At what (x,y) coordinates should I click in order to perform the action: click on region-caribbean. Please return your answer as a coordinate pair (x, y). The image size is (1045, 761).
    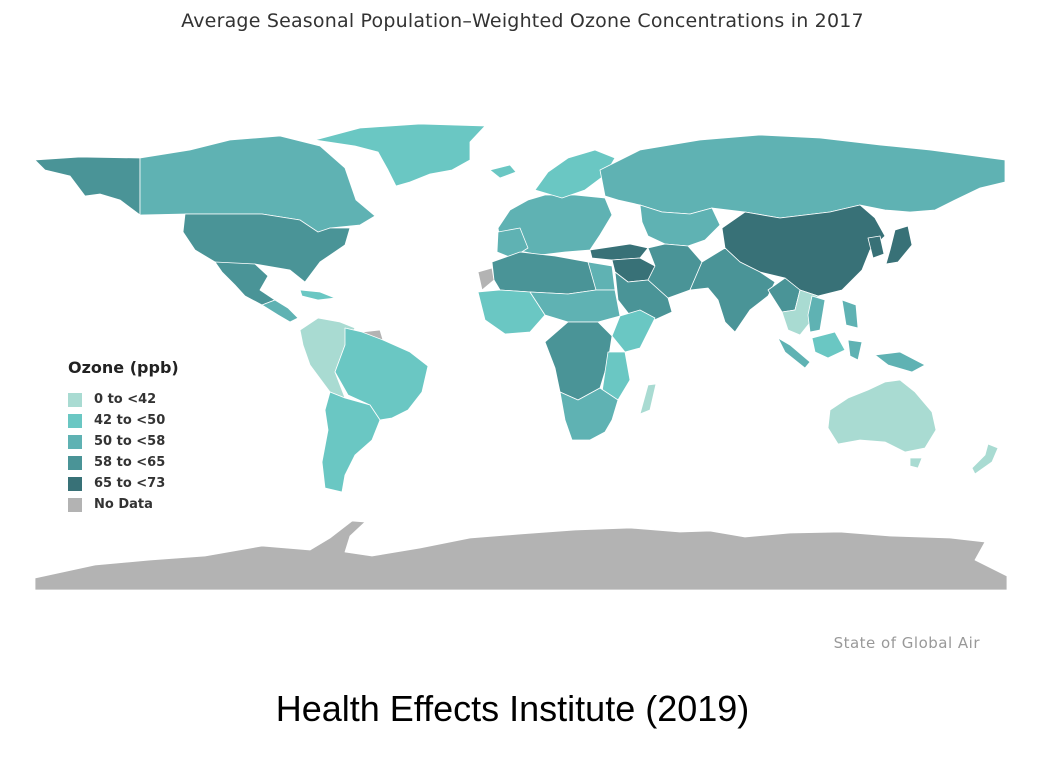
    Looking at the image, I should click on (317, 295).